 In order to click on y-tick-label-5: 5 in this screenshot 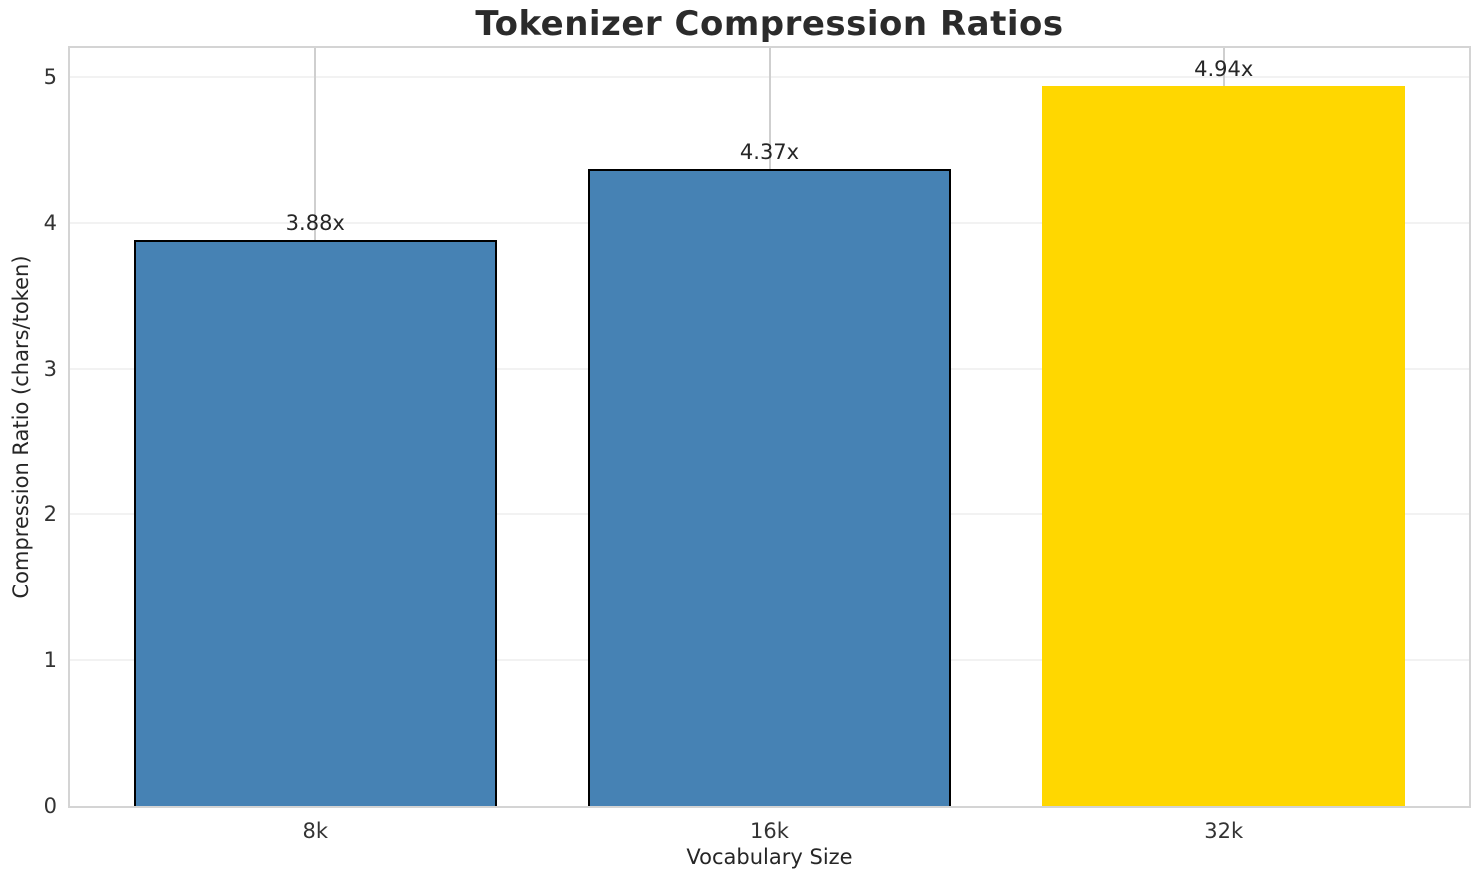, I will do `click(50, 77)`.